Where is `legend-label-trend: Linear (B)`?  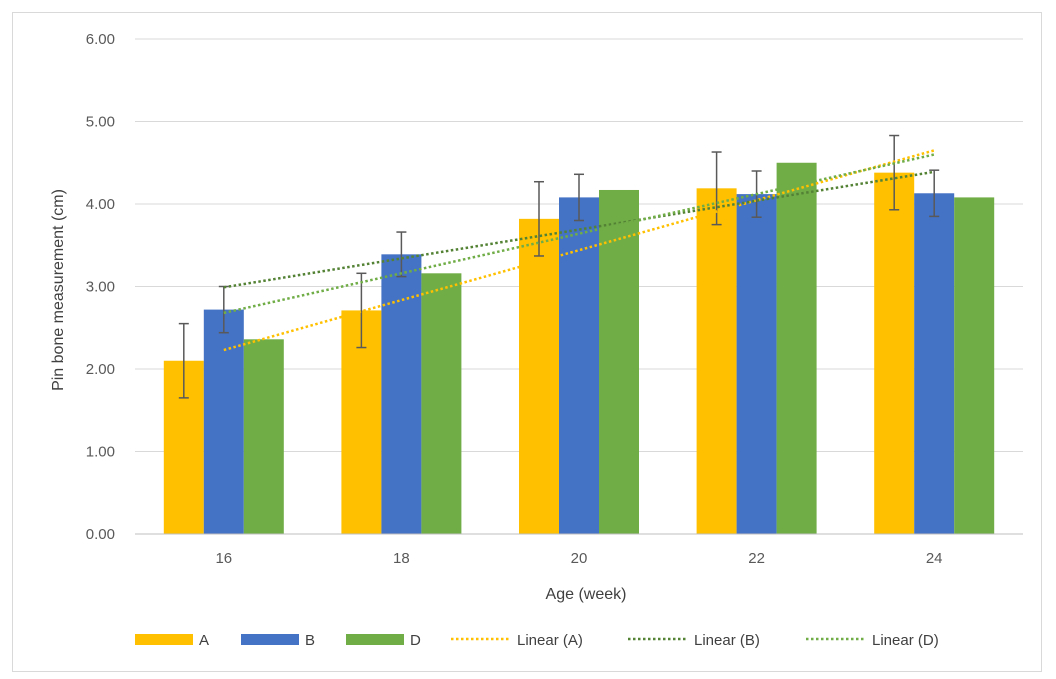
legend-label-trend: Linear (B) is located at coordinates (727, 640).